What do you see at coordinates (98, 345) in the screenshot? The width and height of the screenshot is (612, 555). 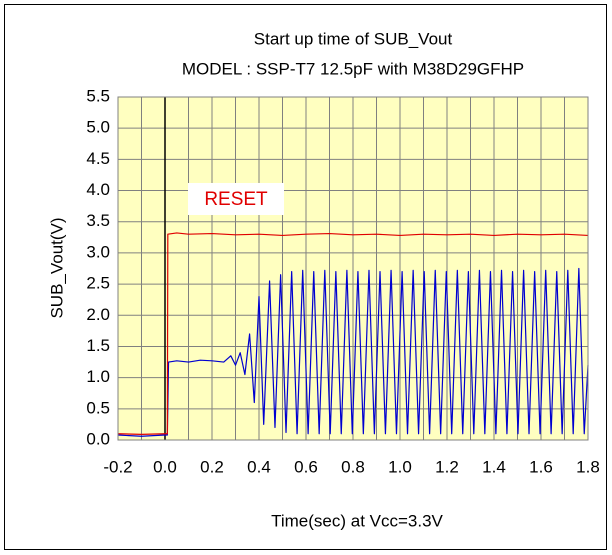 I see `y-tick-label: 1.5` at bounding box center [98, 345].